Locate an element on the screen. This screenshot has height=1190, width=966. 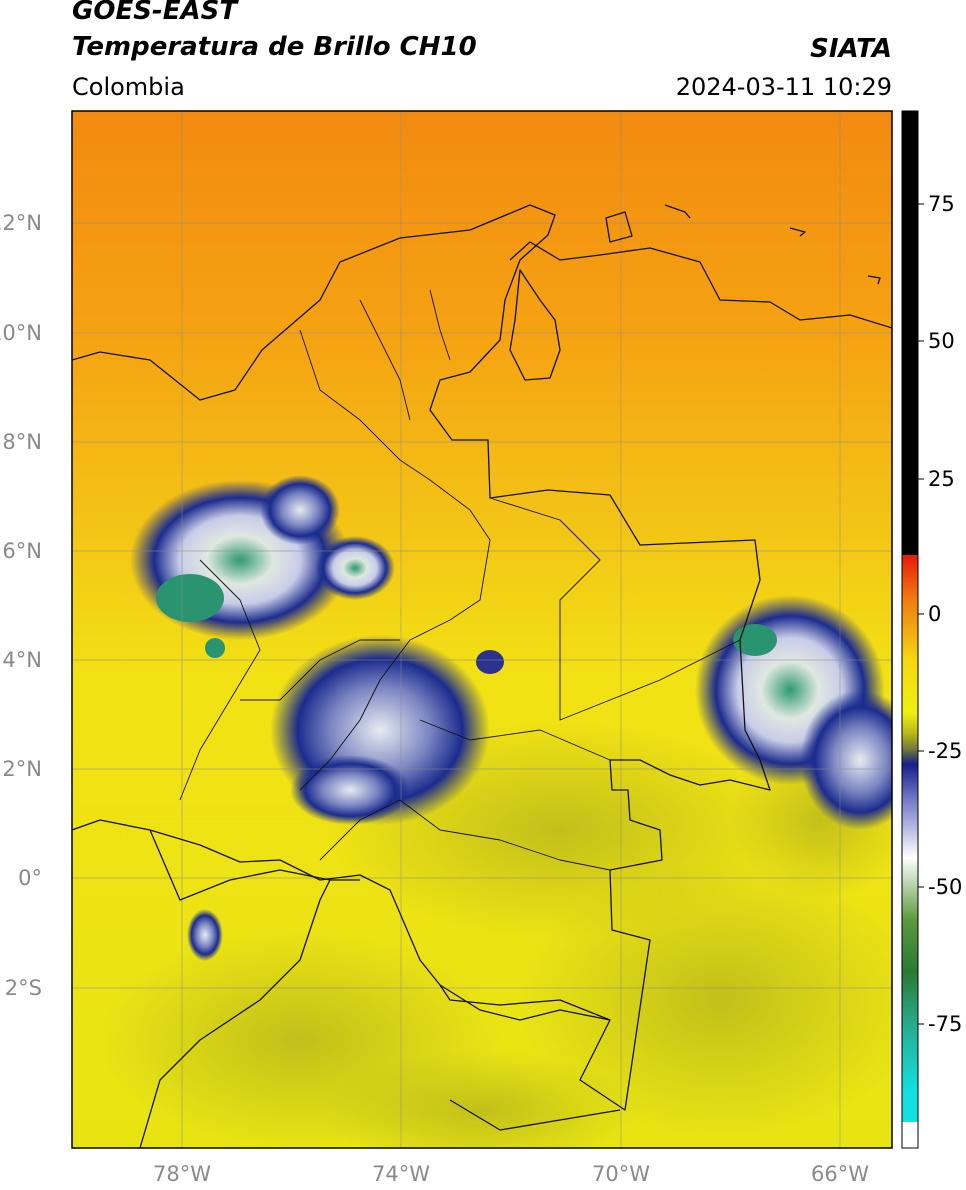
lon-label: 78°W is located at coordinates (182, 1174).